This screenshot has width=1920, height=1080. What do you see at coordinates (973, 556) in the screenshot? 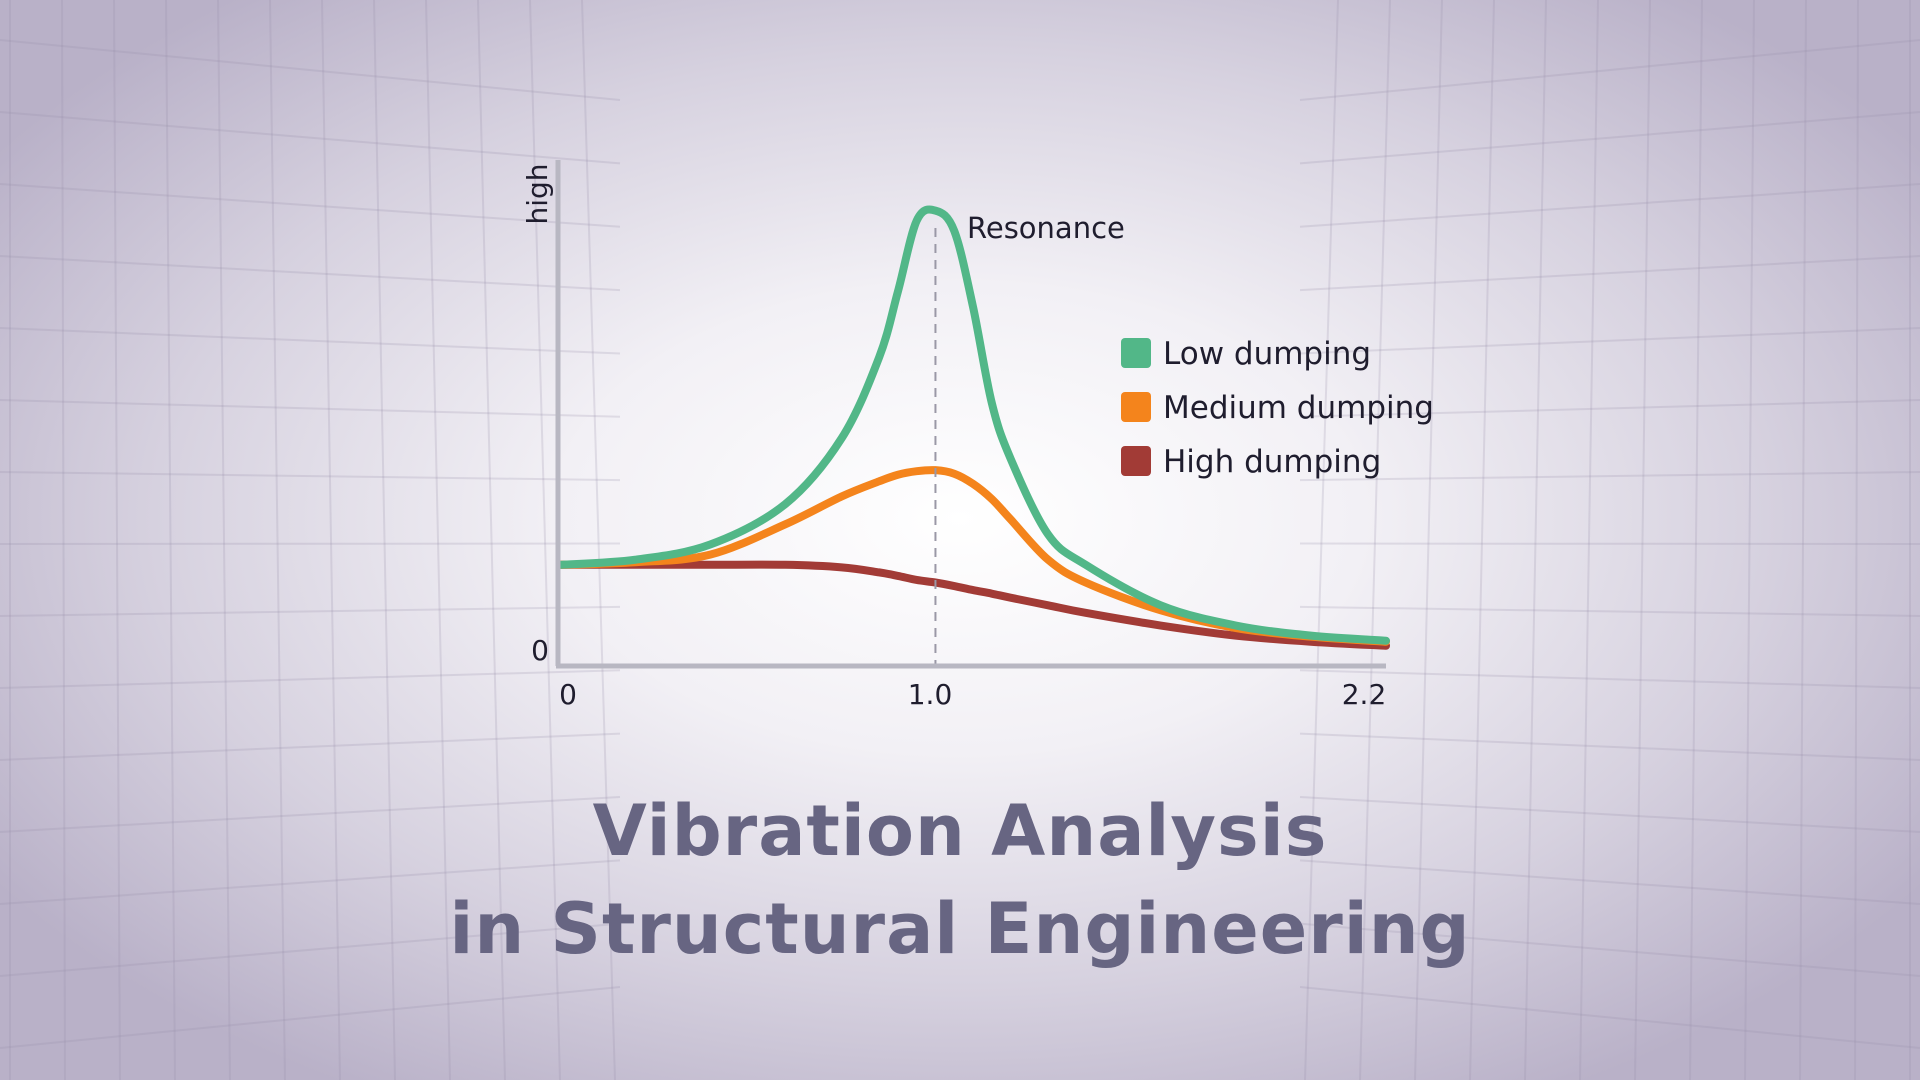
I see `series-line-medium-dumping` at bounding box center [973, 556].